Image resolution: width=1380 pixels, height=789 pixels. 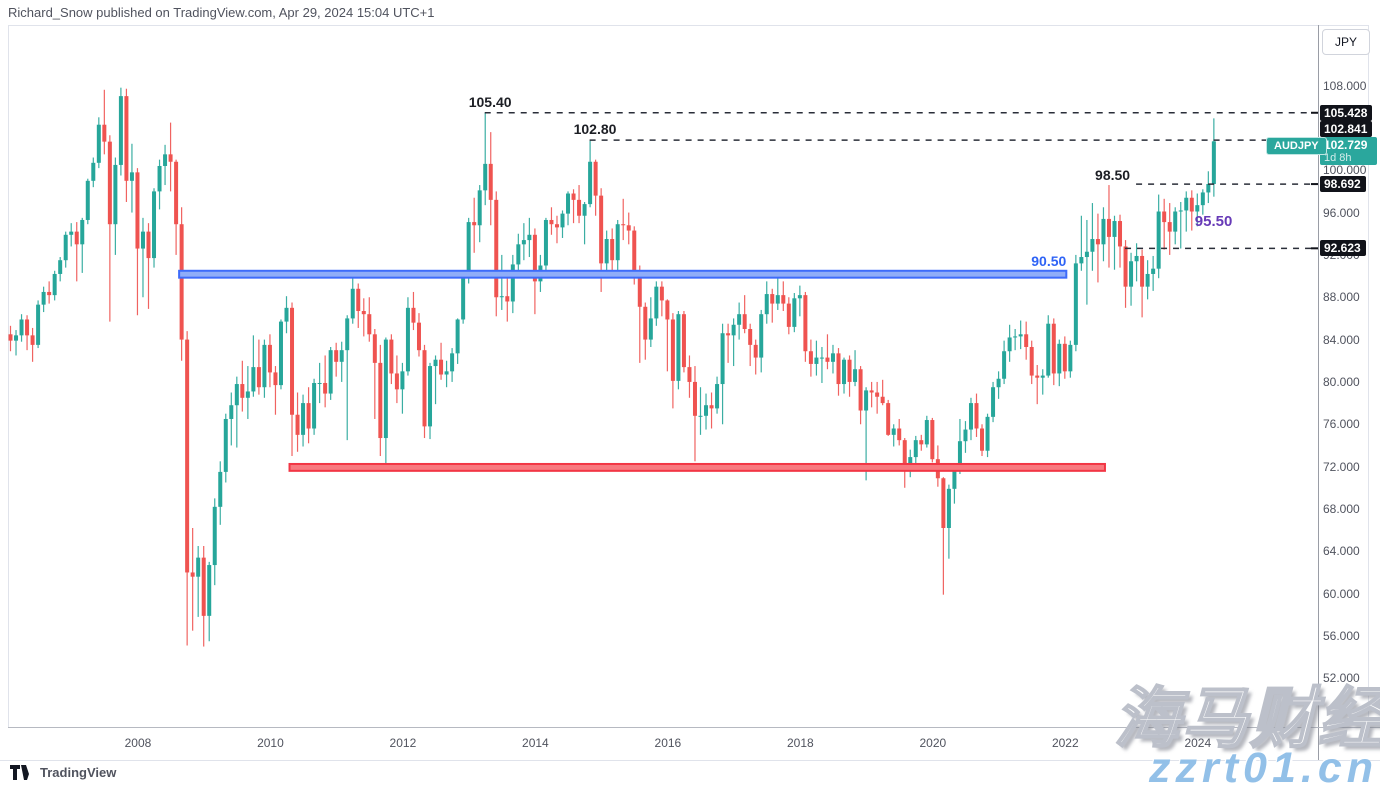 I want to click on level-price-label: 102.80, so click(x=595, y=129).